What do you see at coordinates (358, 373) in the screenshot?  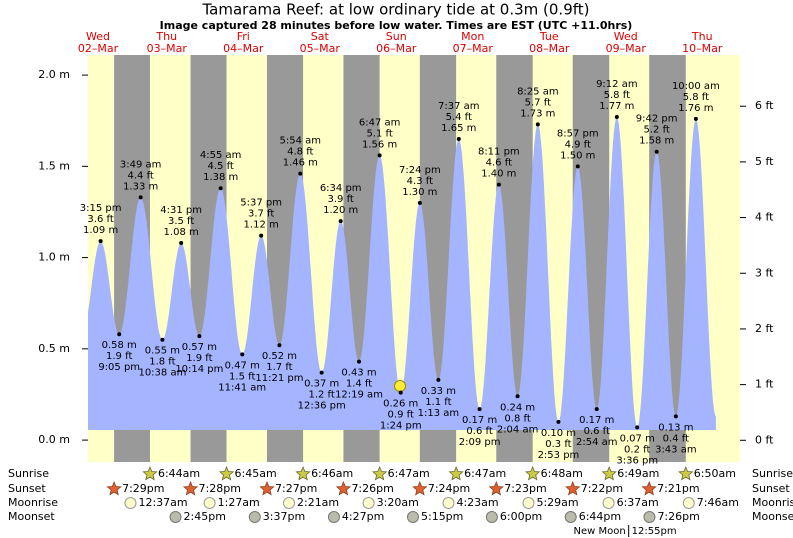 I see `extreme-height: 0.43 m` at bounding box center [358, 373].